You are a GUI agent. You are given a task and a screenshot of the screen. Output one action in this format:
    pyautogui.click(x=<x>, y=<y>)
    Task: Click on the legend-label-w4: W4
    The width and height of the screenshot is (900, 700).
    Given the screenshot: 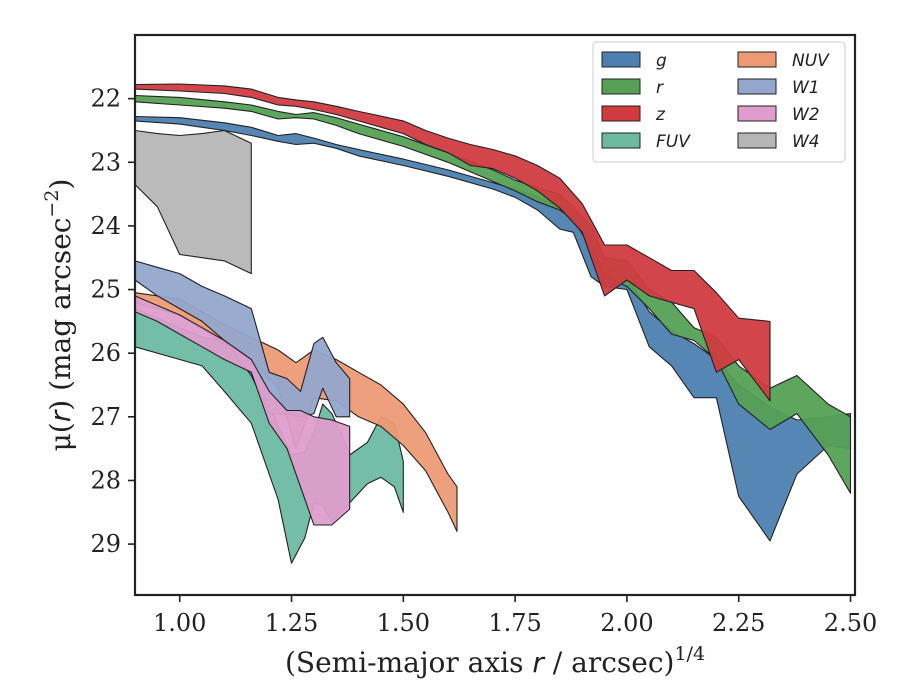 What is the action you would take?
    pyautogui.click(x=806, y=142)
    